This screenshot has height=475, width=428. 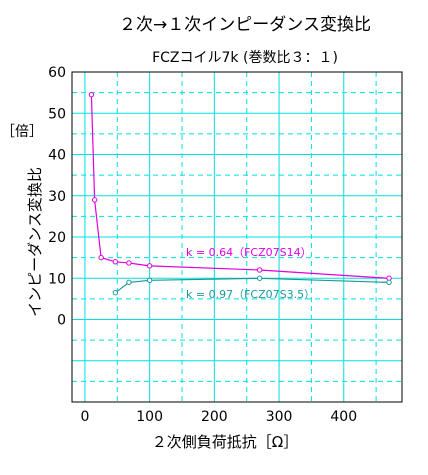 I want to click on y-tick-label: 0, so click(x=61, y=321).